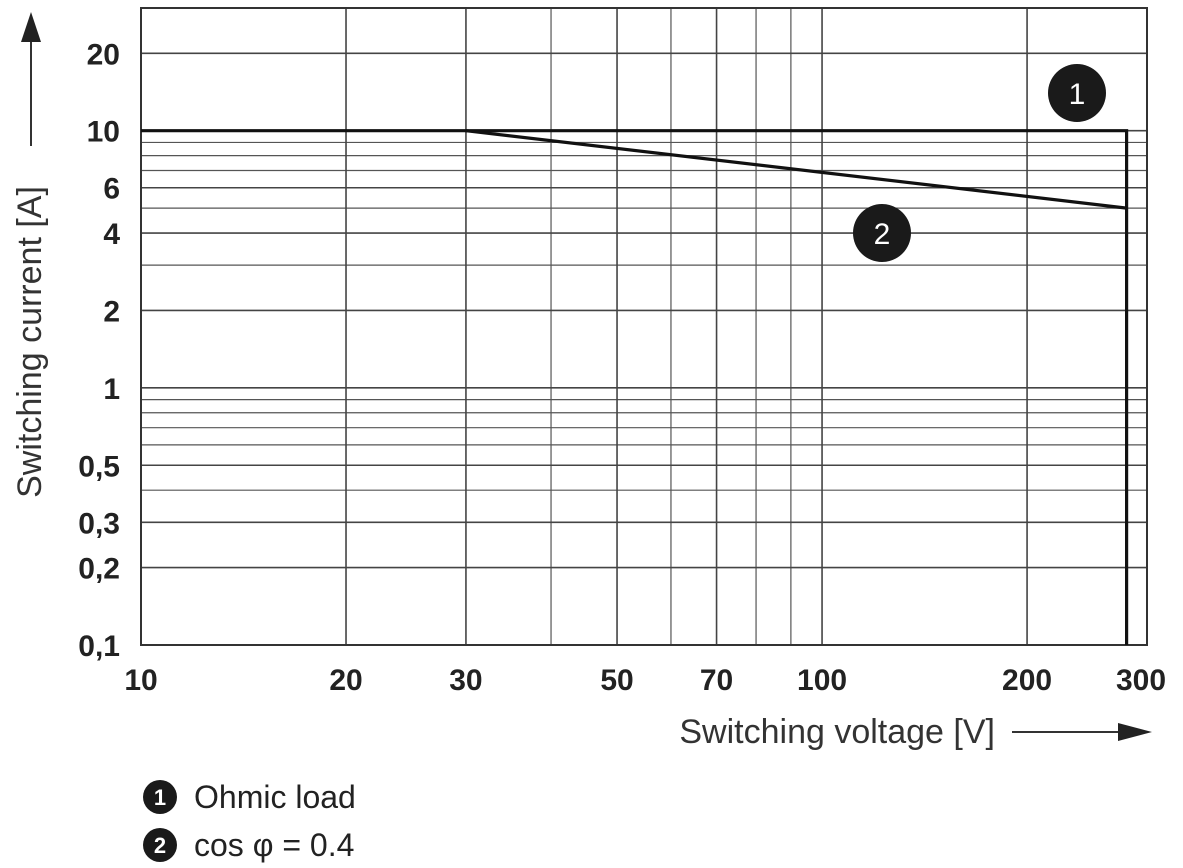  I want to click on y-tick-label: 6, so click(111, 189).